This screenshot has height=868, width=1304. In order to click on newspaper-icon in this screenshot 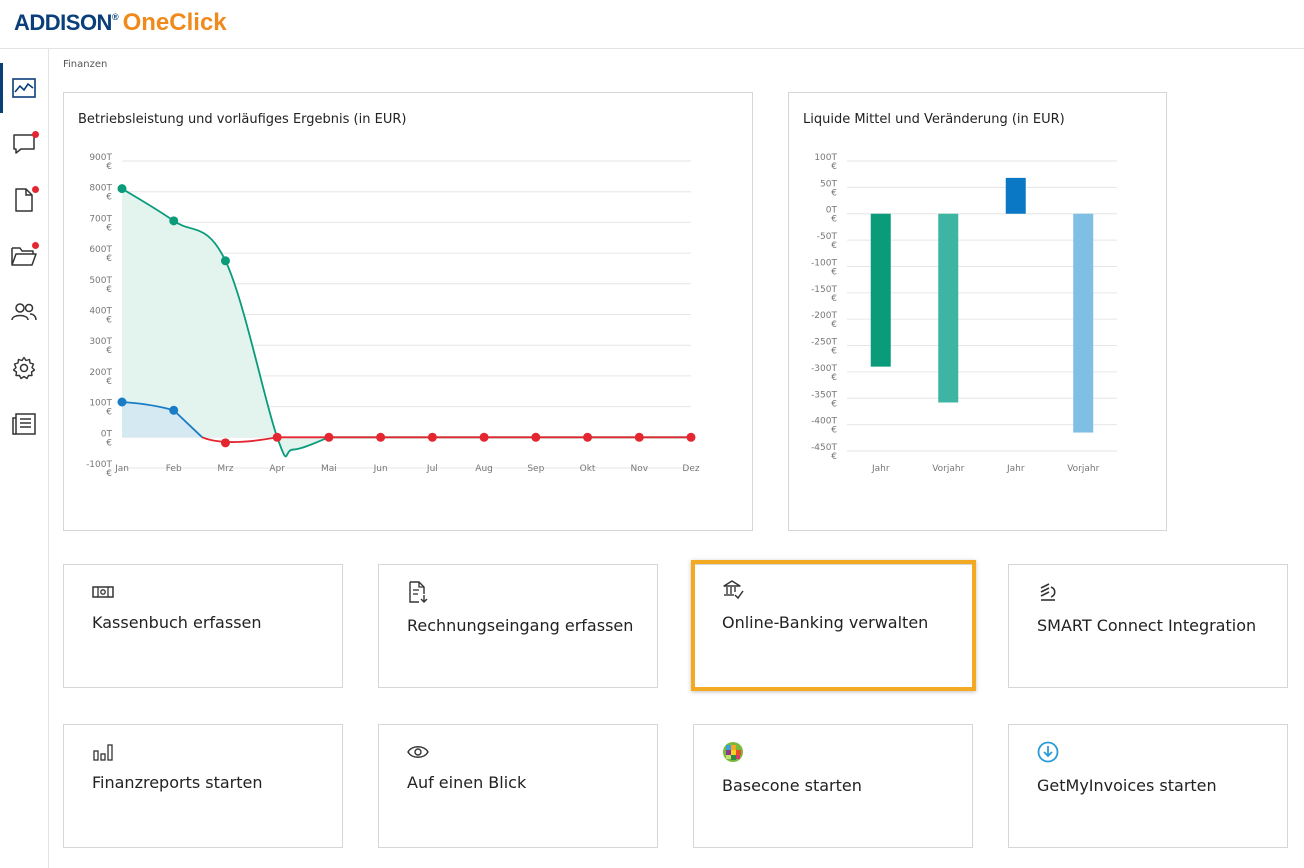, I will do `click(24, 424)`.